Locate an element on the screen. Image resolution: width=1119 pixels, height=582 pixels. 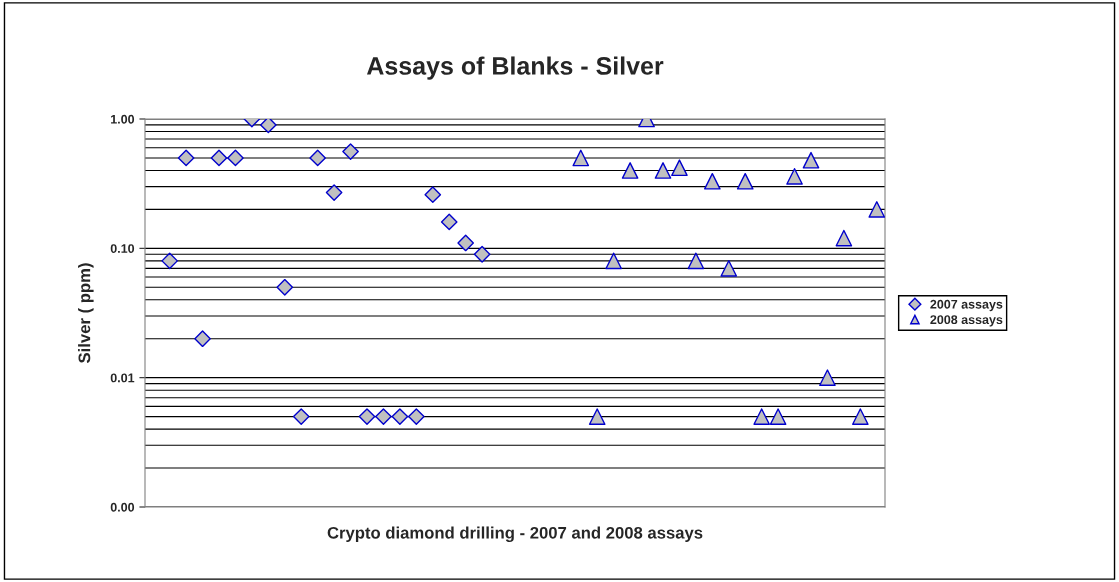
y-tick-label: 0.10 is located at coordinates (122, 248).